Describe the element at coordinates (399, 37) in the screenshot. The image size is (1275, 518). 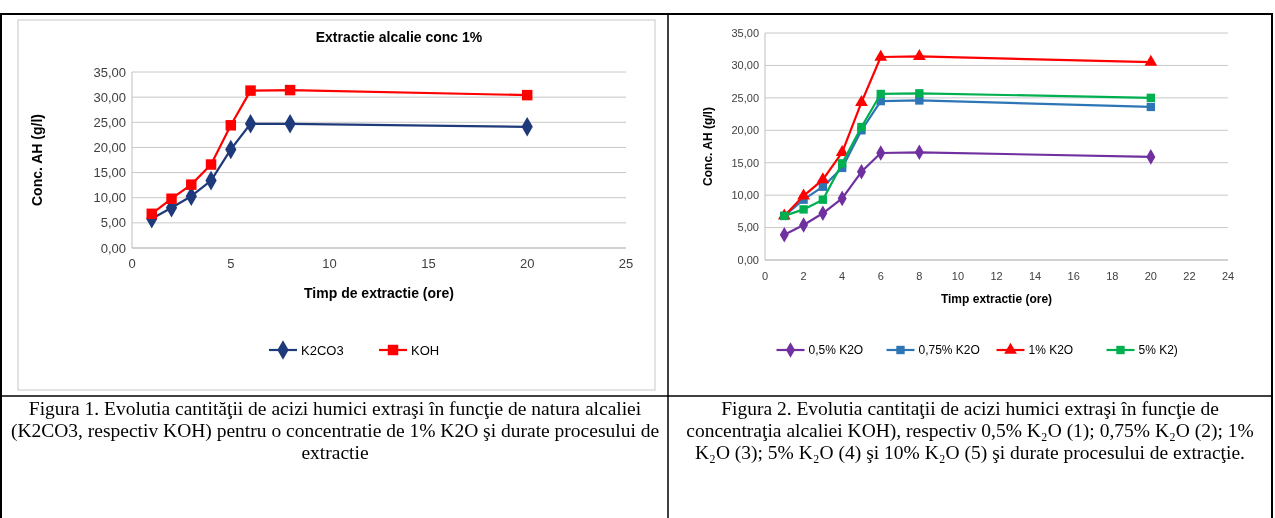
I see `chart-title: Extractie alcalie conc 1%` at that location.